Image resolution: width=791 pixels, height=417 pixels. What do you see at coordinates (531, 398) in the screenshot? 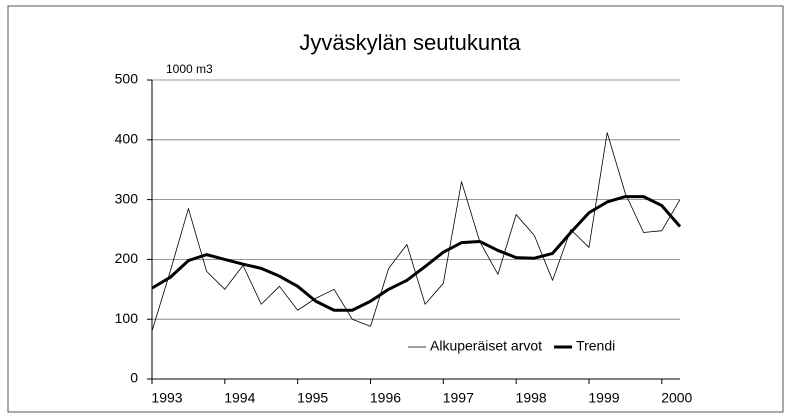
I see `x-tick-label: 1998` at bounding box center [531, 398].